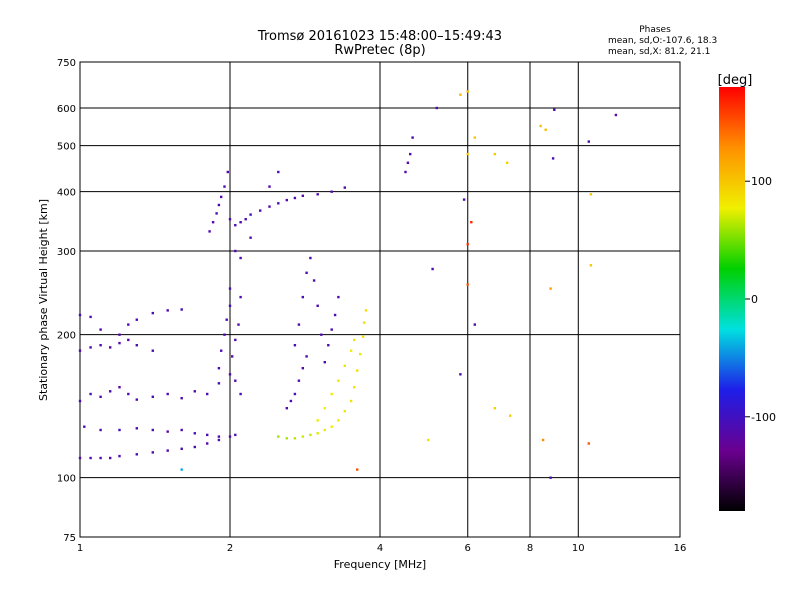 Image resolution: width=800 pixels, height=600 pixels. Describe the element at coordinates (230, 548) in the screenshot. I see `x-tick-label: 2` at that location.